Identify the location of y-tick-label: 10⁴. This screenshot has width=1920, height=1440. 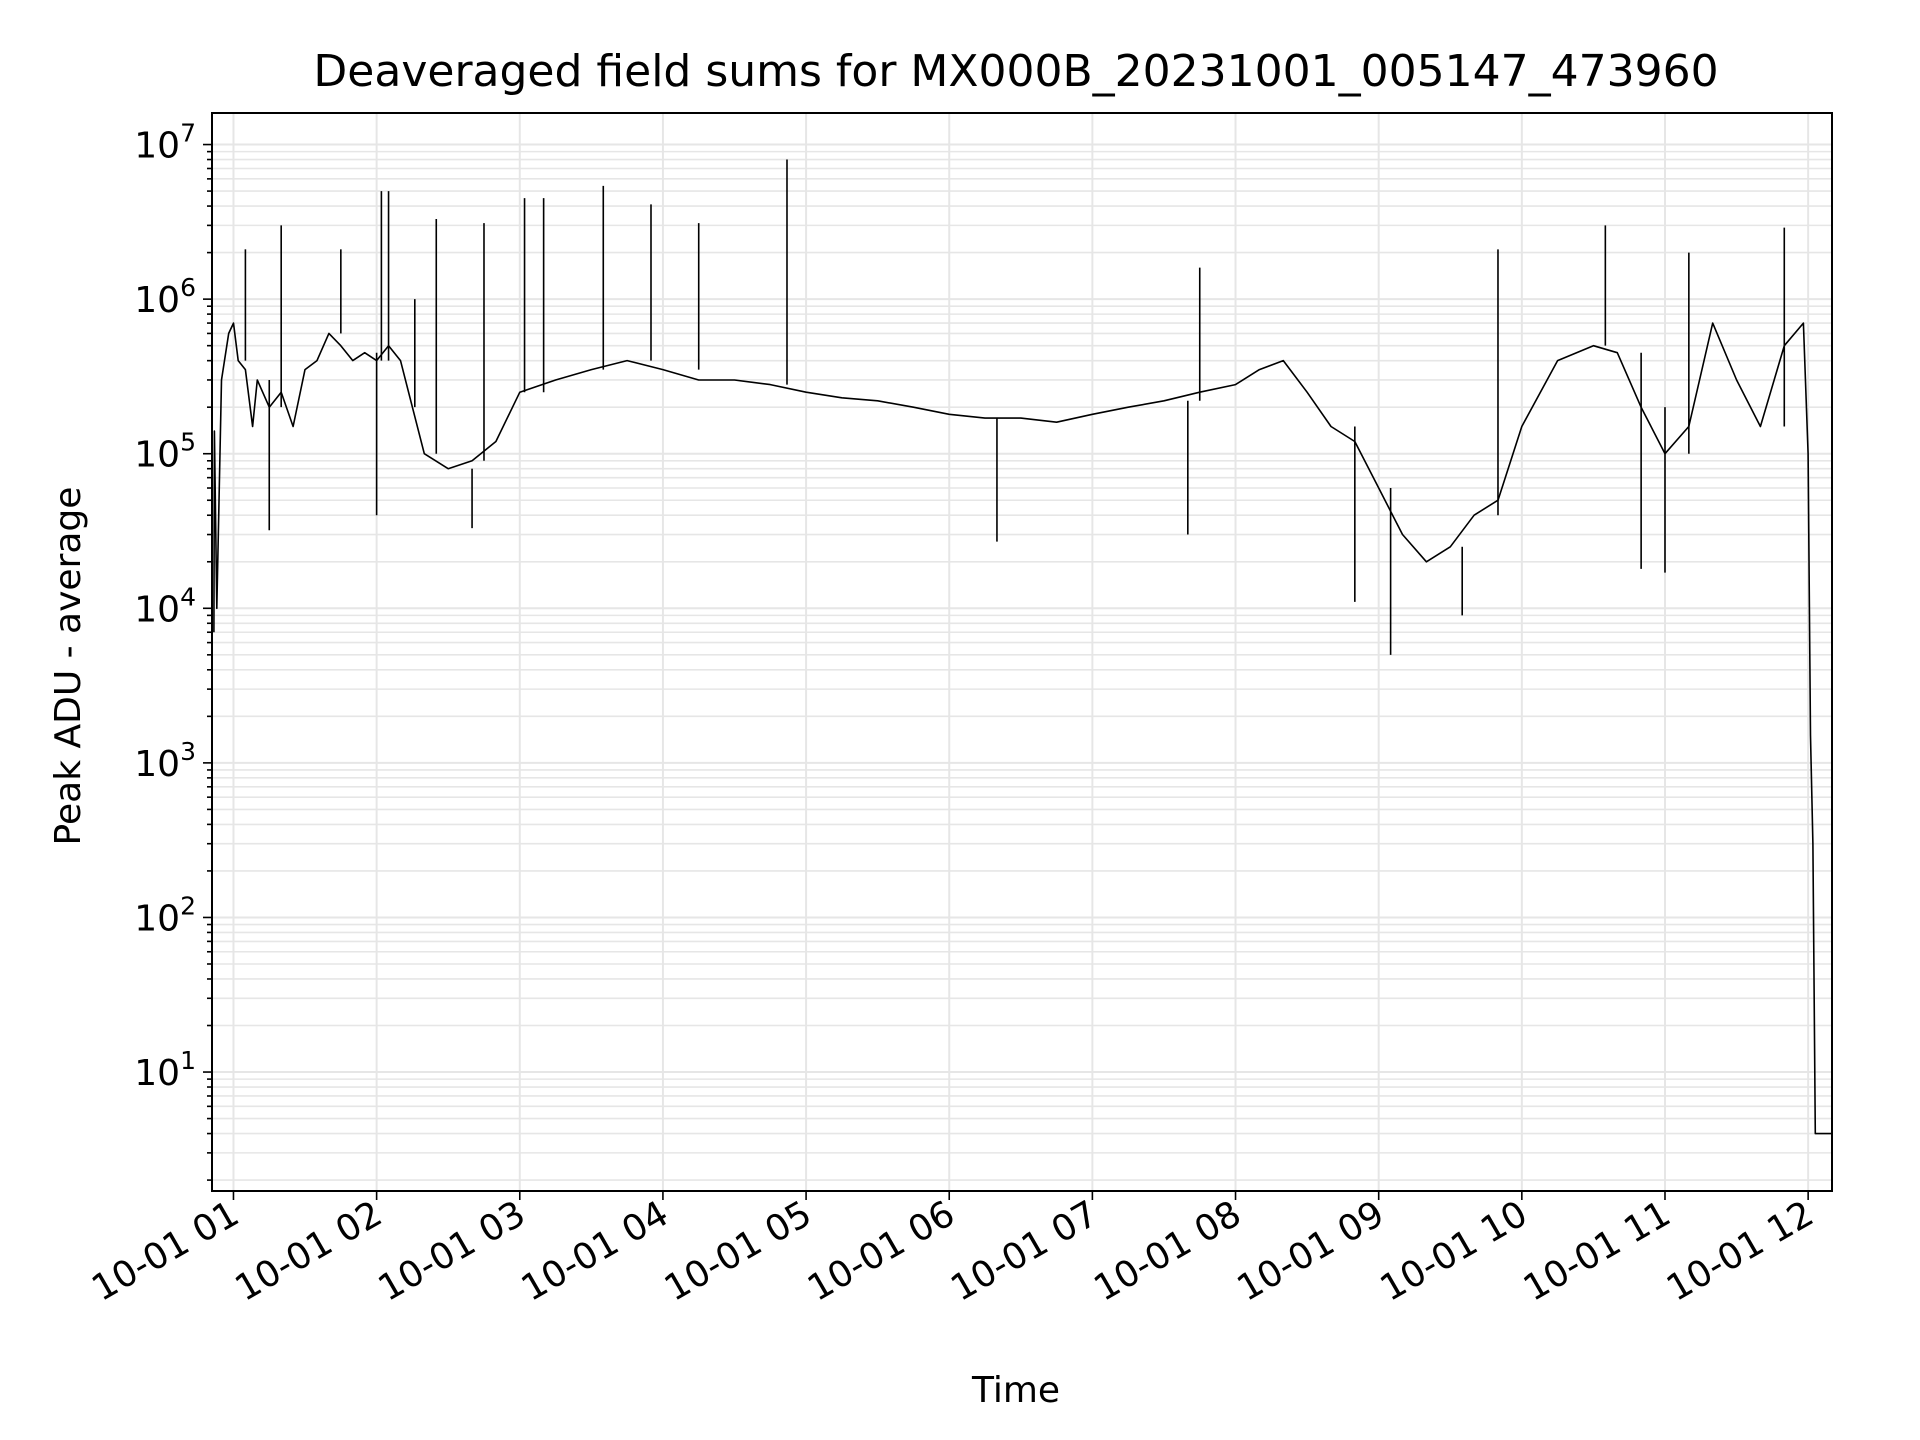
(165, 606).